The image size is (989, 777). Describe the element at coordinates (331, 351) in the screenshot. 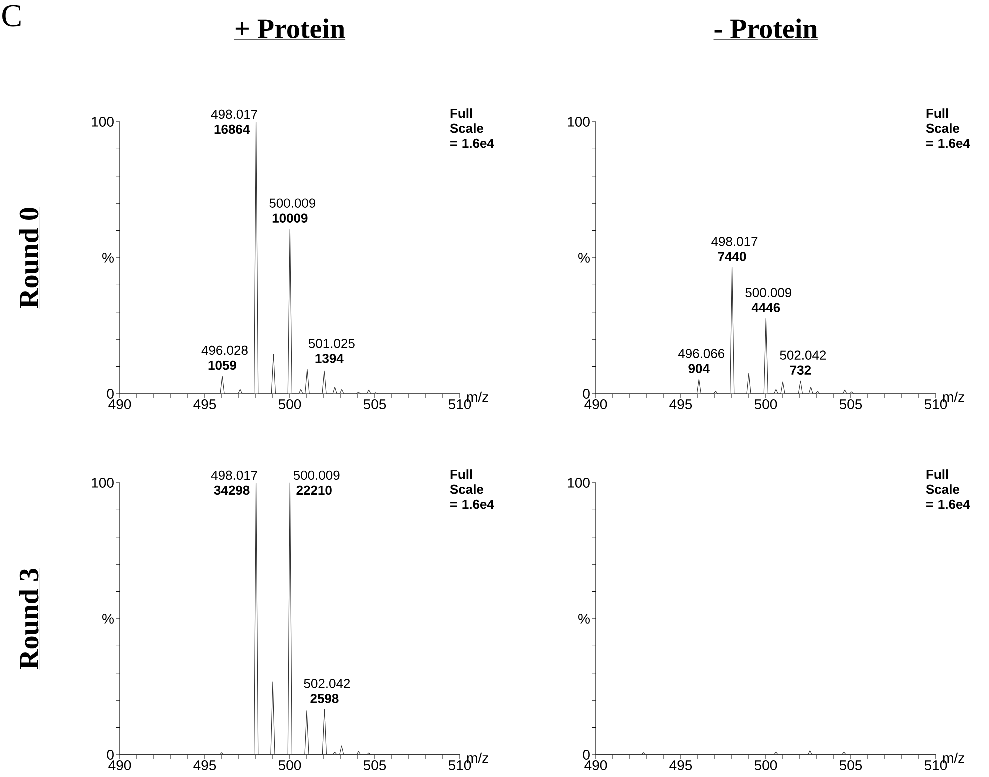

I see `annotation: 501.025 1394` at that location.